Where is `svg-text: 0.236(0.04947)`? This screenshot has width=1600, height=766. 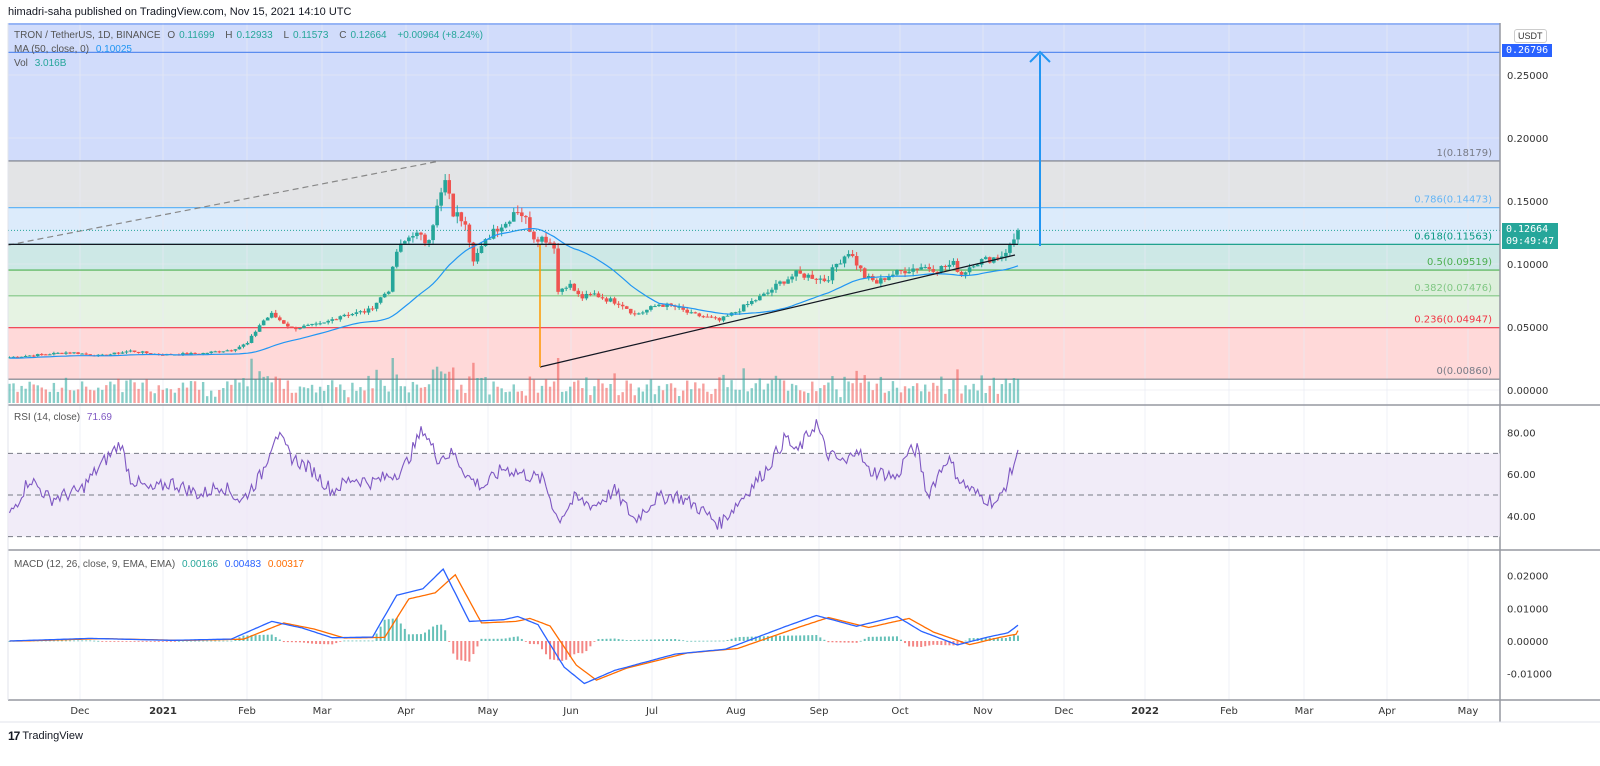 svg-text: 0.236(0.04947) is located at coordinates (1453, 320).